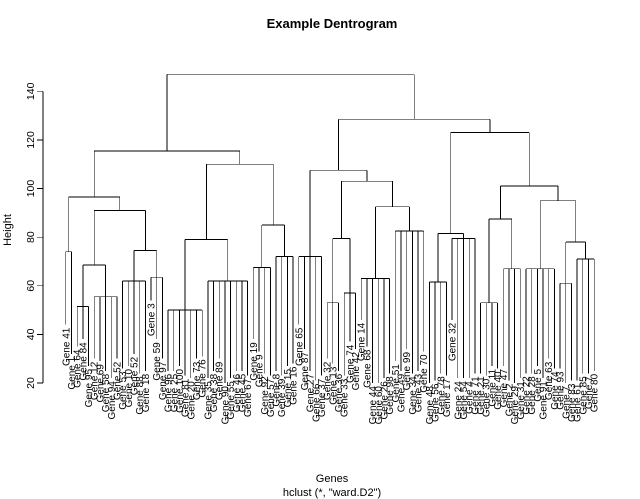 This screenshot has height=499, width=640. I want to click on leaf-label: Gene 3, so click(152, 319).